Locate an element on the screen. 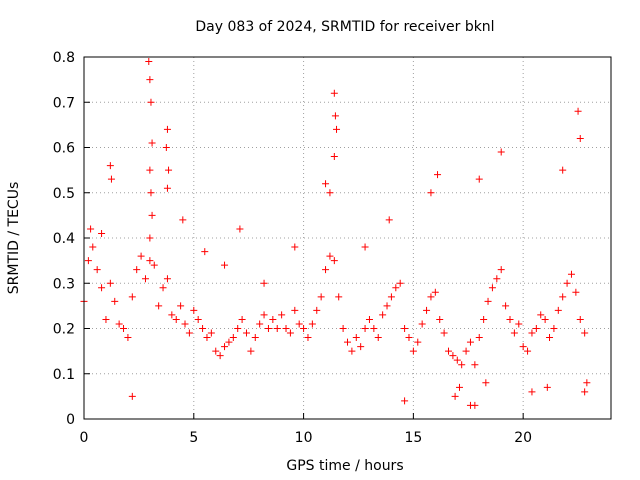  x-tick-label: 0 is located at coordinates (84, 438).